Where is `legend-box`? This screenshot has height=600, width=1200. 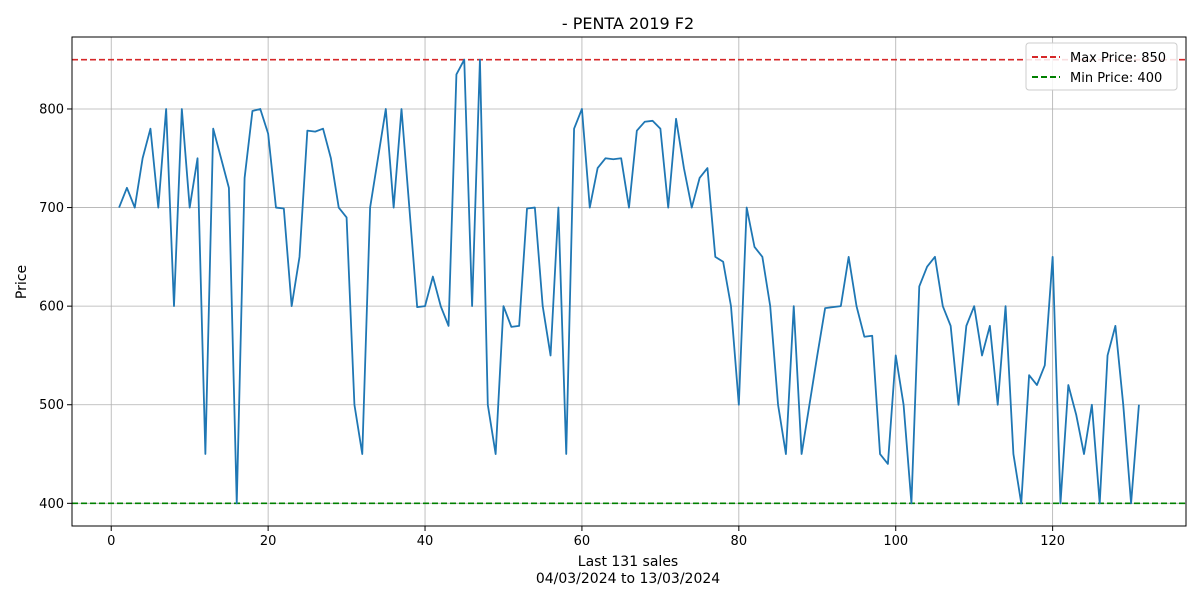
legend-box is located at coordinates (1101, 66).